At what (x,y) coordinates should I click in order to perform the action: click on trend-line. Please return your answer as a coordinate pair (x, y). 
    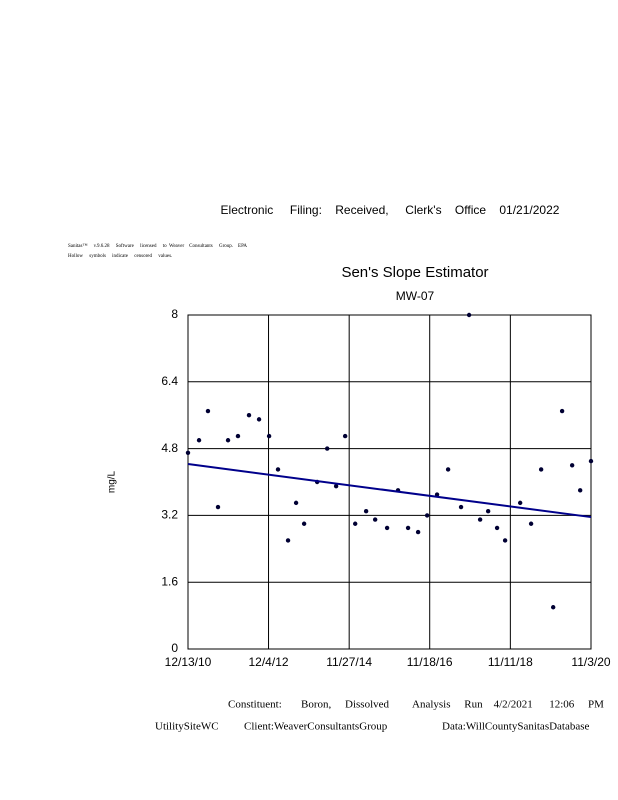
    Looking at the image, I should click on (389, 491).